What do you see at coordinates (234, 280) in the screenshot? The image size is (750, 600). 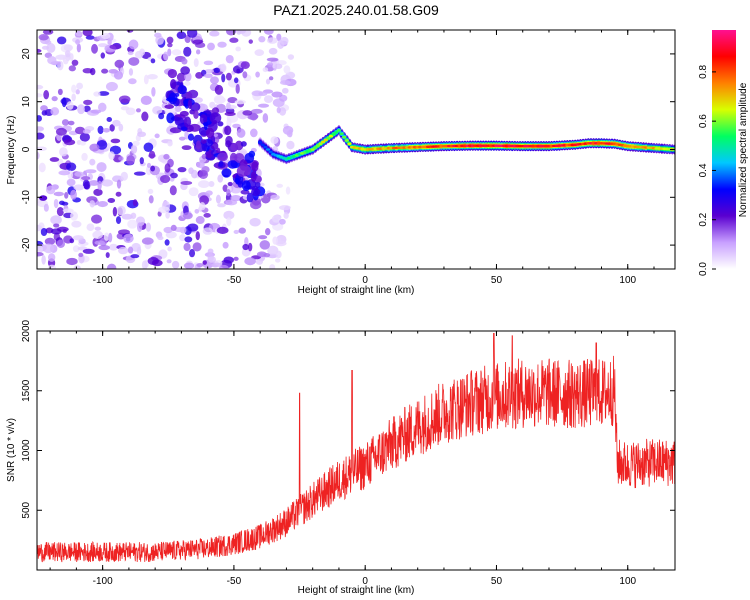 I see `x-tick-label: -50` at bounding box center [234, 280].